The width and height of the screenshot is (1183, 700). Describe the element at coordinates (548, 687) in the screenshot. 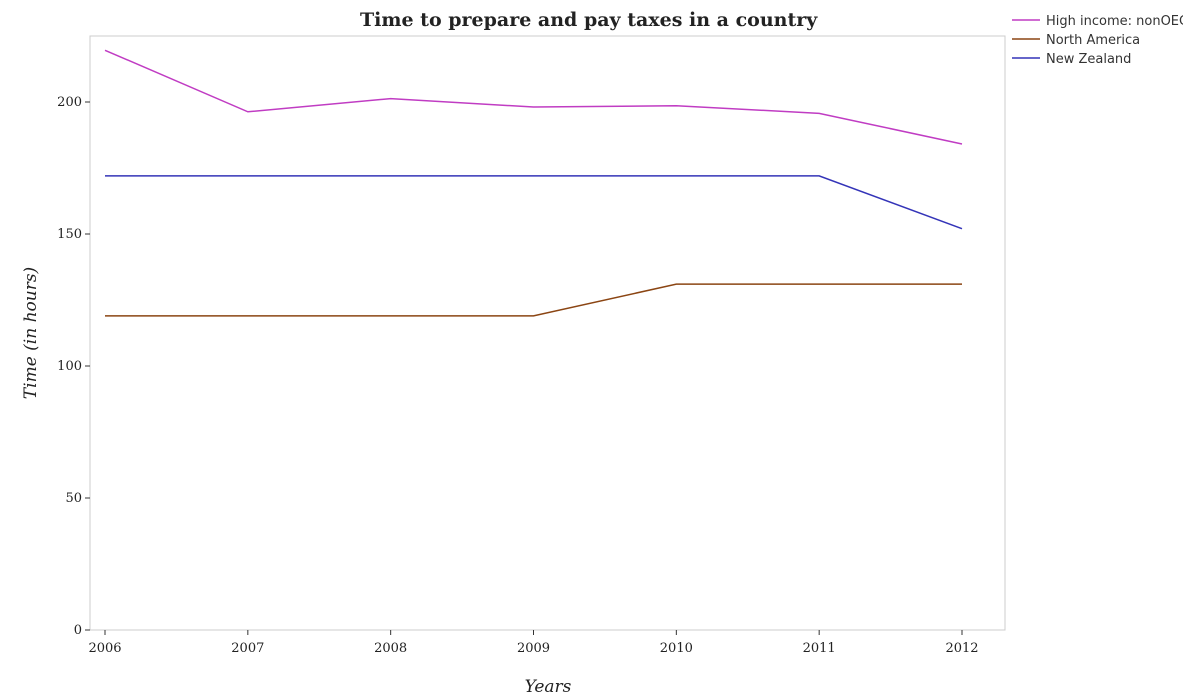

I see `x-axis-label: Years` at that location.